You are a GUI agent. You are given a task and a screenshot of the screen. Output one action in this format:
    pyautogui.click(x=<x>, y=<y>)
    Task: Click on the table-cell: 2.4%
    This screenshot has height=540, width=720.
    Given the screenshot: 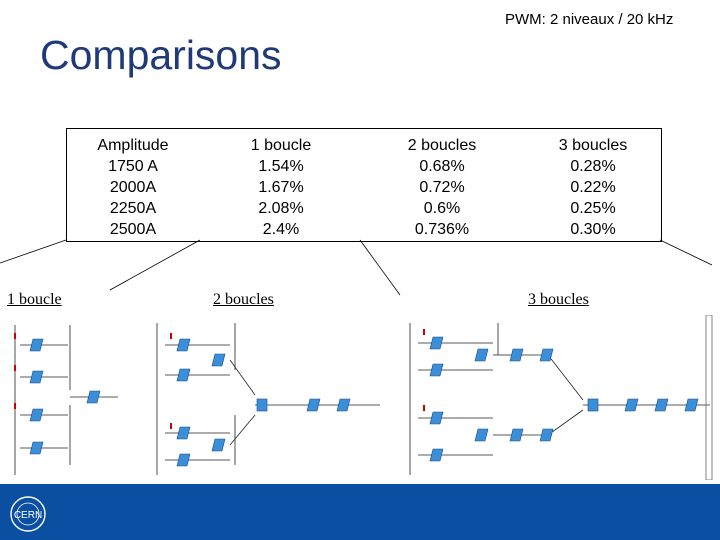 What is the action you would take?
    pyautogui.click(x=281, y=229)
    